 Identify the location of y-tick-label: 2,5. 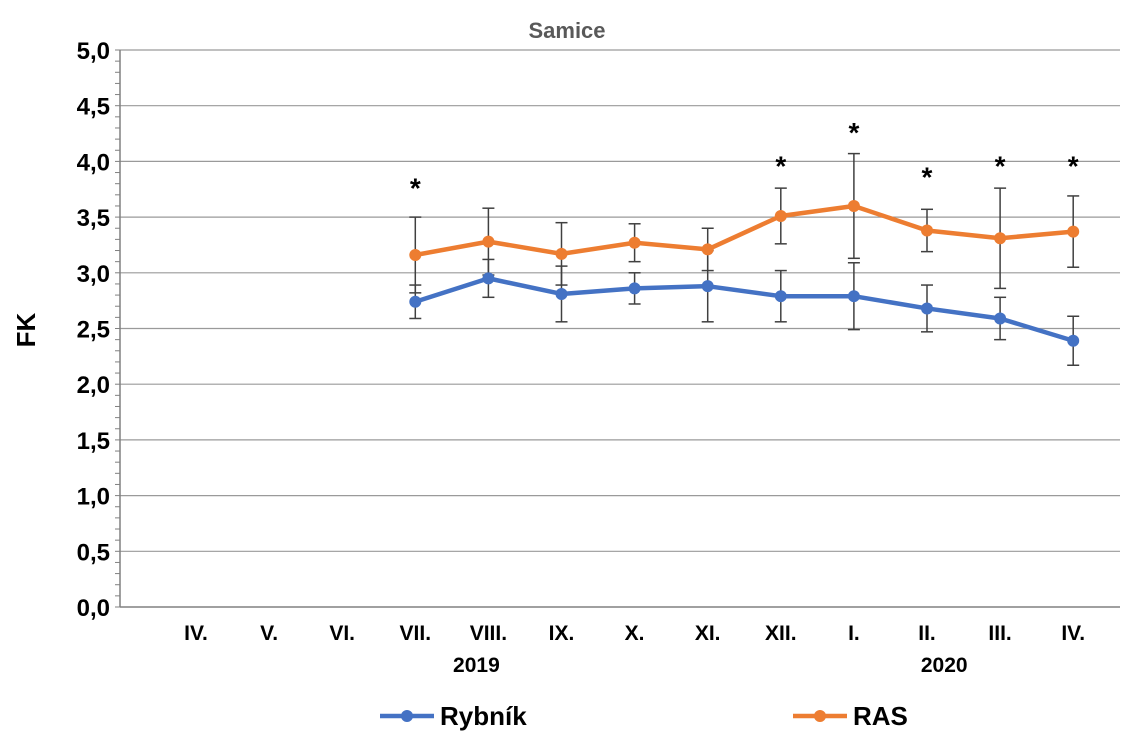
(93, 330).